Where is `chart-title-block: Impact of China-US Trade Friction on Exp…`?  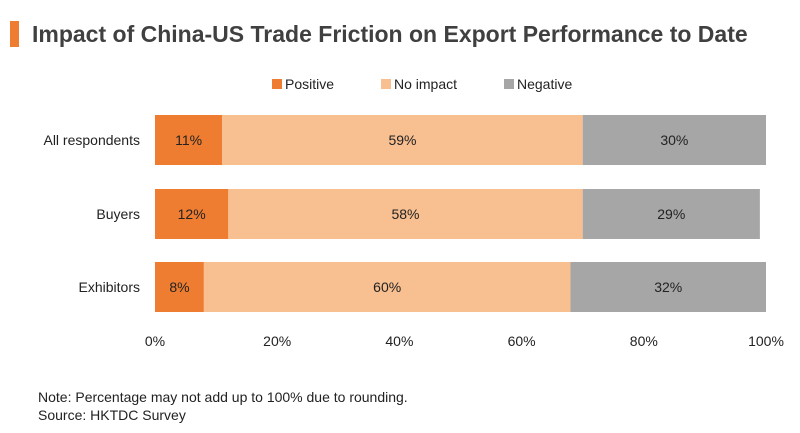 chart-title-block: Impact of China-US Trade Friction on Exp… is located at coordinates (379, 34).